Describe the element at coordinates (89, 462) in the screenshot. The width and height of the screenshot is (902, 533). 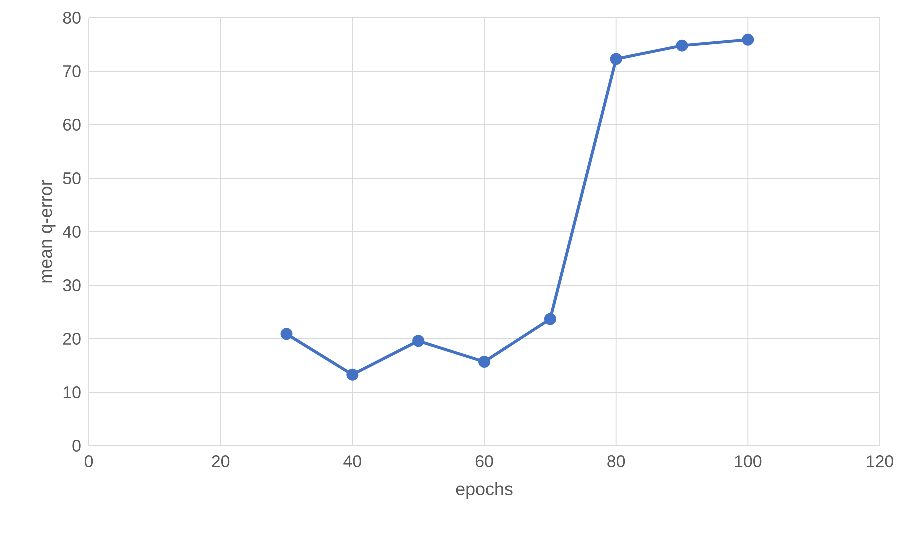
I see `x-tick-label: 0` at that location.